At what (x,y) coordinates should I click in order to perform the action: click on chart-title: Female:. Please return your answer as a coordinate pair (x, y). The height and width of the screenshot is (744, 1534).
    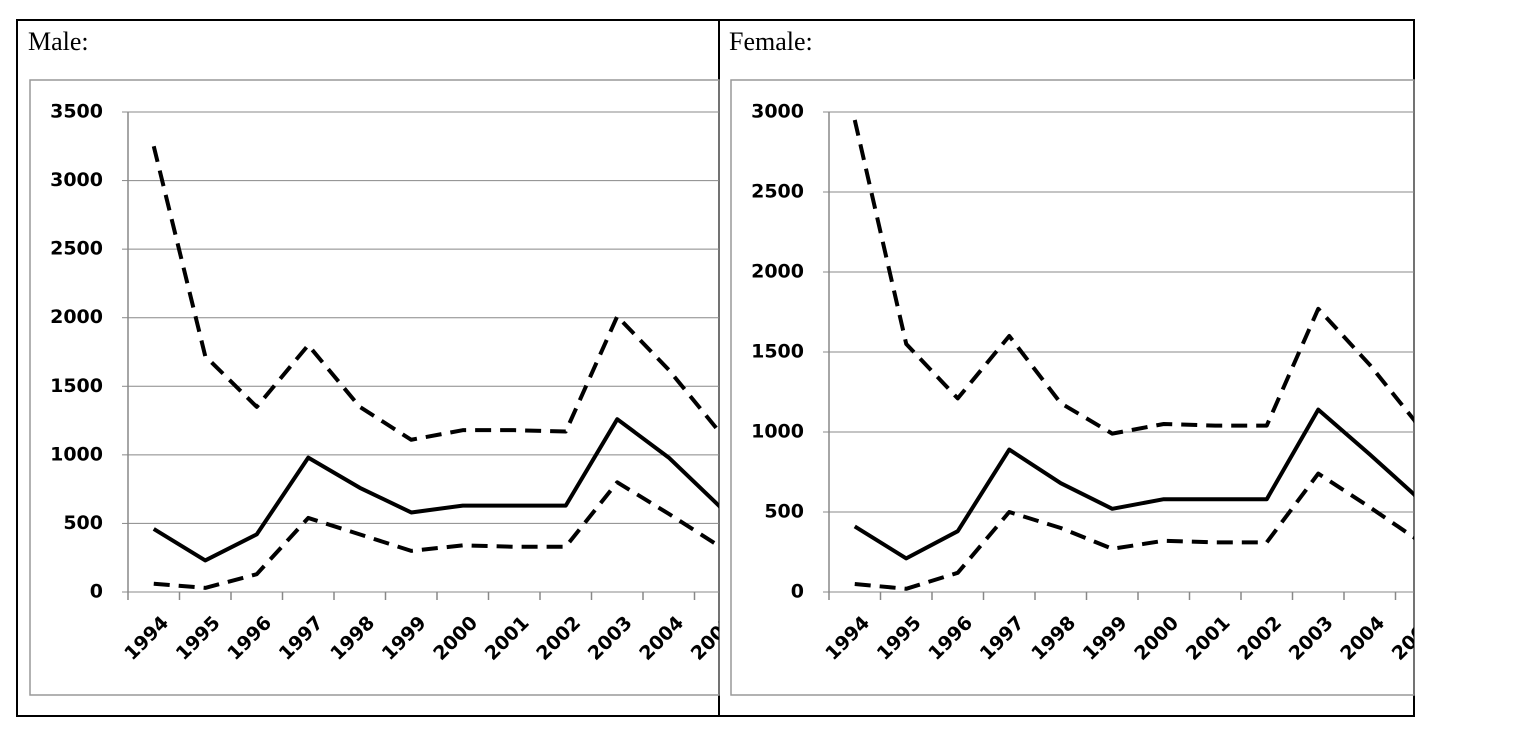
    Looking at the image, I should click on (771, 41).